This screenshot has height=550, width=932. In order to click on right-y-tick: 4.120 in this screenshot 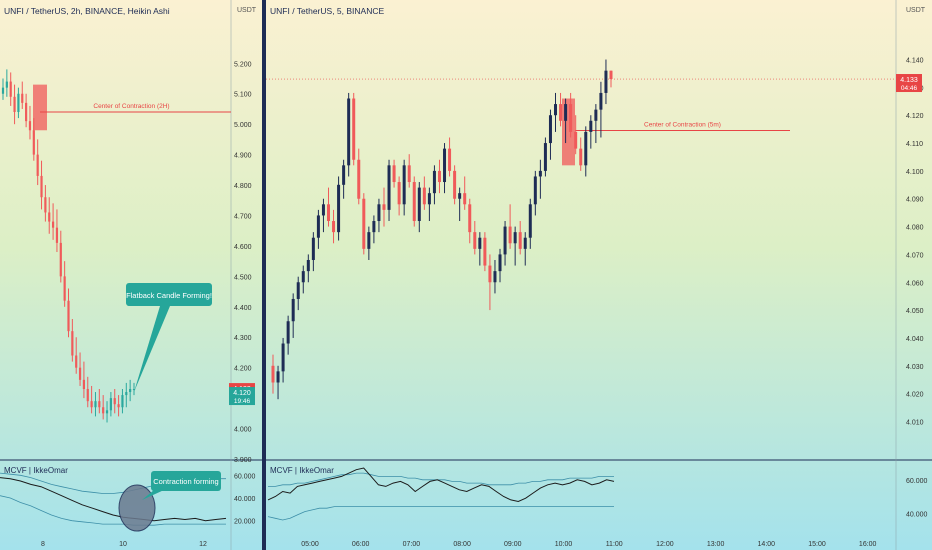, I will do `click(915, 116)`.